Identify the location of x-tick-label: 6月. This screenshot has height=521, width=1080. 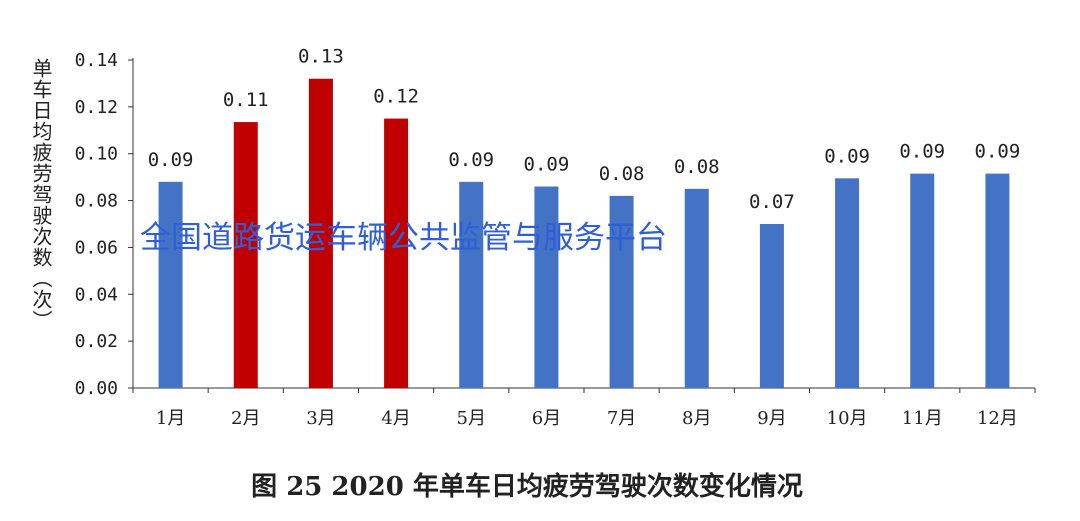
(546, 418).